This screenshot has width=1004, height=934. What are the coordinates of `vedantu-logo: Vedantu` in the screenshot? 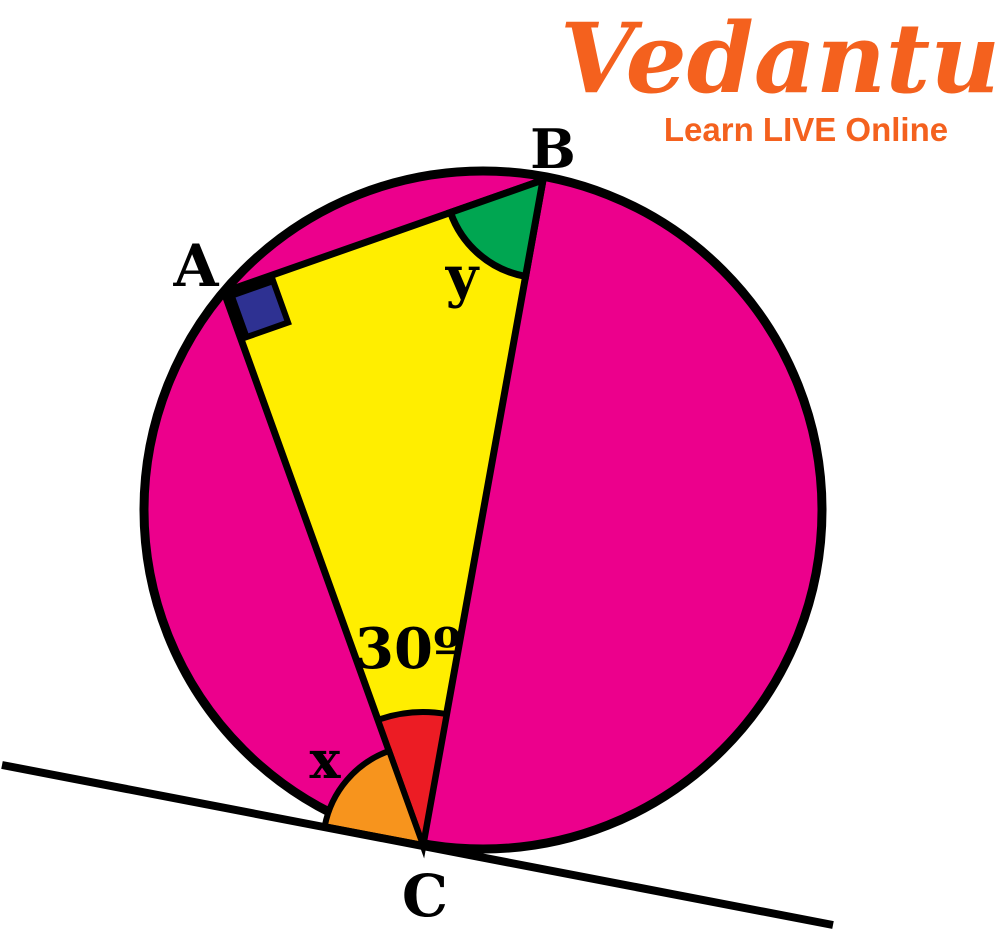 It's located at (780, 58).